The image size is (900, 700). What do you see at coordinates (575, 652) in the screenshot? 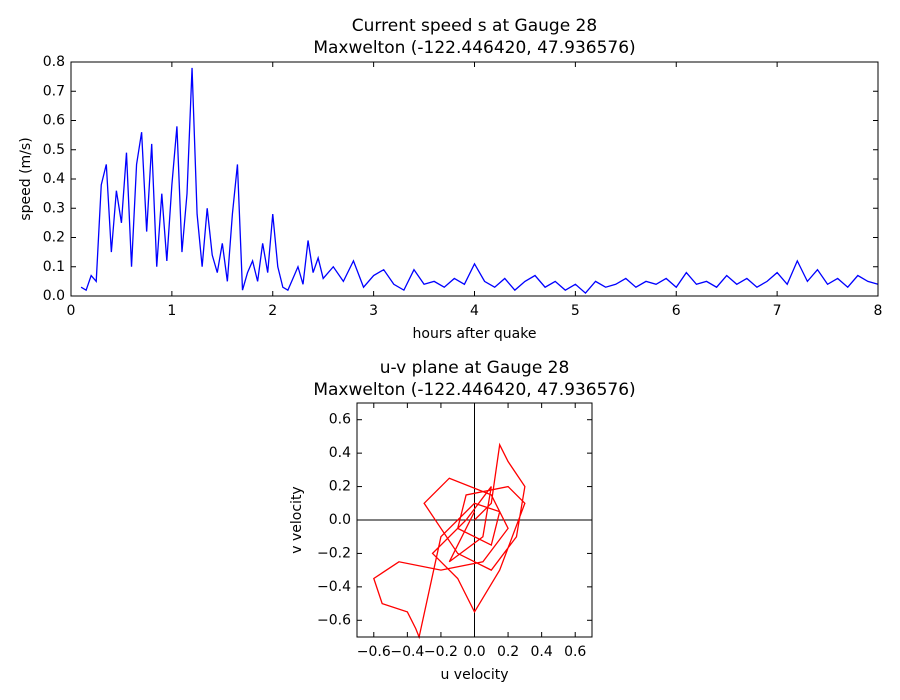
I see `x-tick-label: 0.6` at bounding box center [575, 652].